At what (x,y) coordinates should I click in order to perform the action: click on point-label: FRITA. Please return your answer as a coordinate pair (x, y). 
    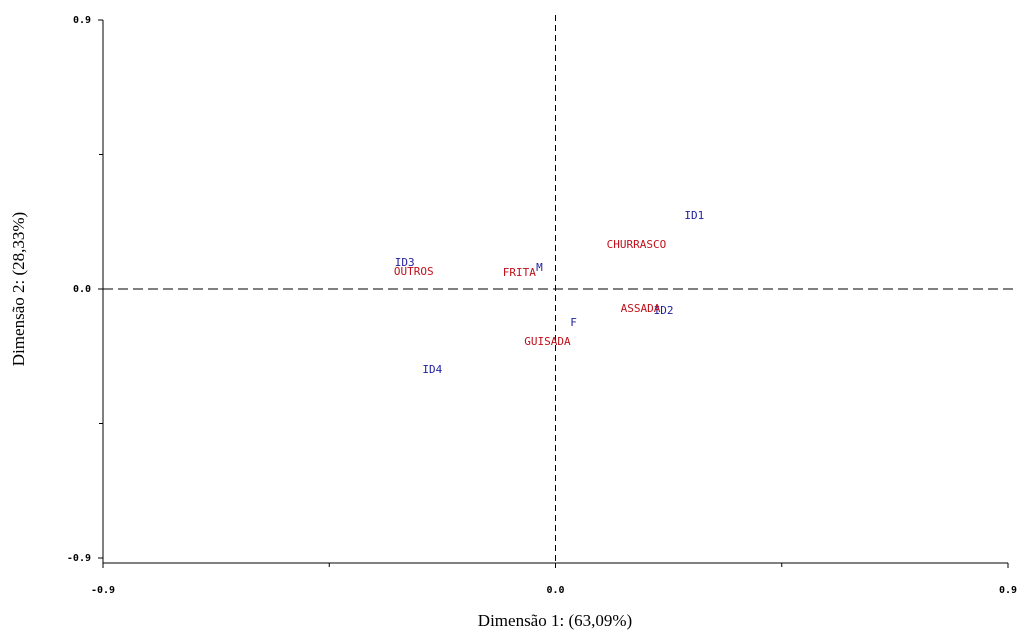
    Looking at the image, I should click on (519, 272).